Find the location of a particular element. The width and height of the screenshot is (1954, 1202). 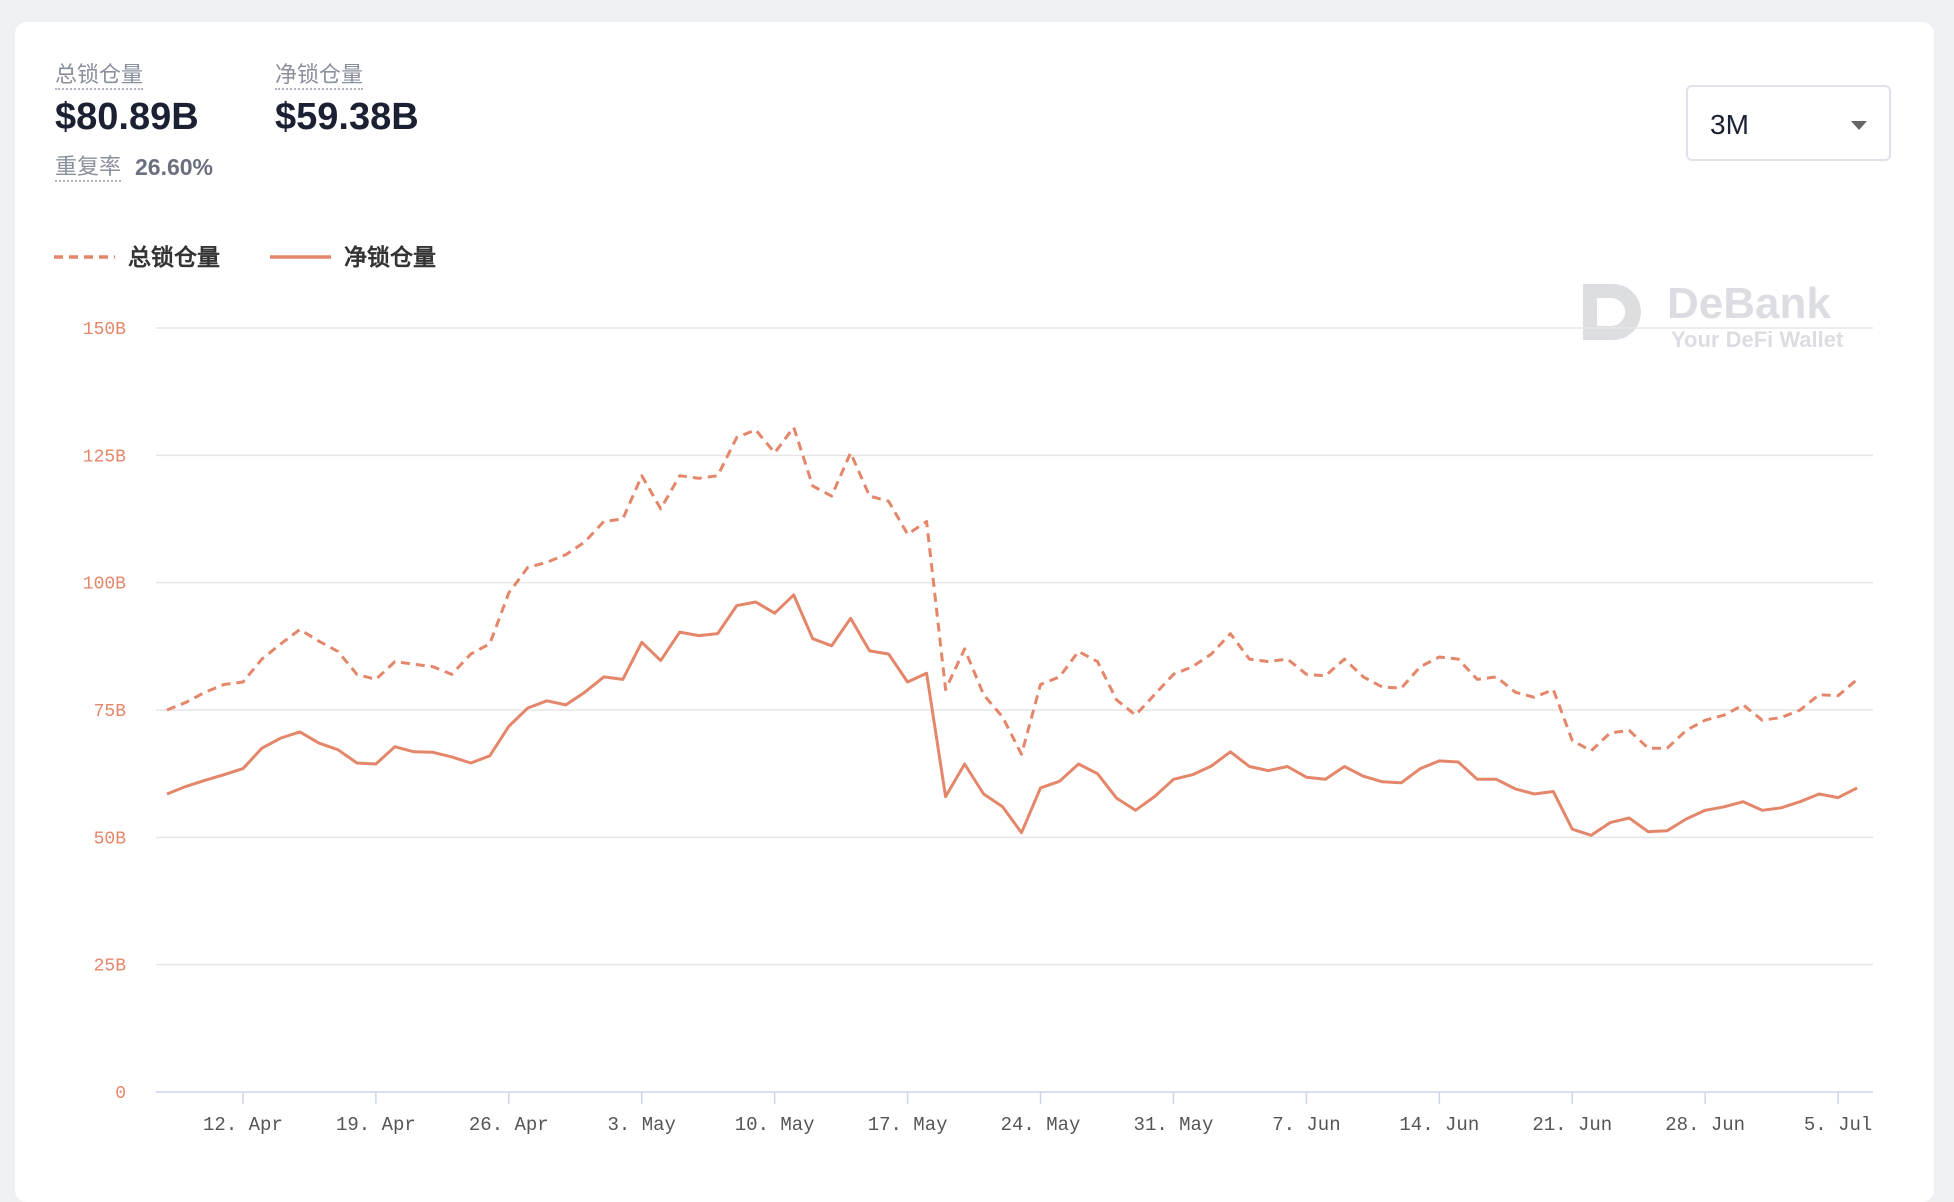

y-tick-label: 150B is located at coordinates (104, 330).